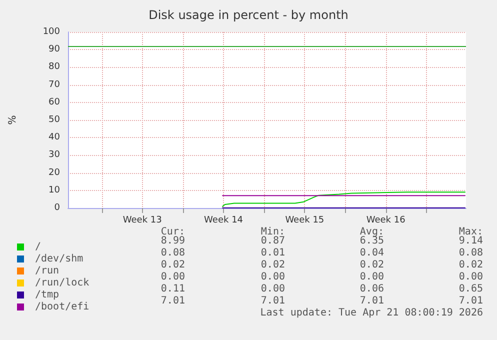  What do you see at coordinates (248, 15) in the screenshot?
I see `chart-title: Disk usage in percent - by month` at bounding box center [248, 15].